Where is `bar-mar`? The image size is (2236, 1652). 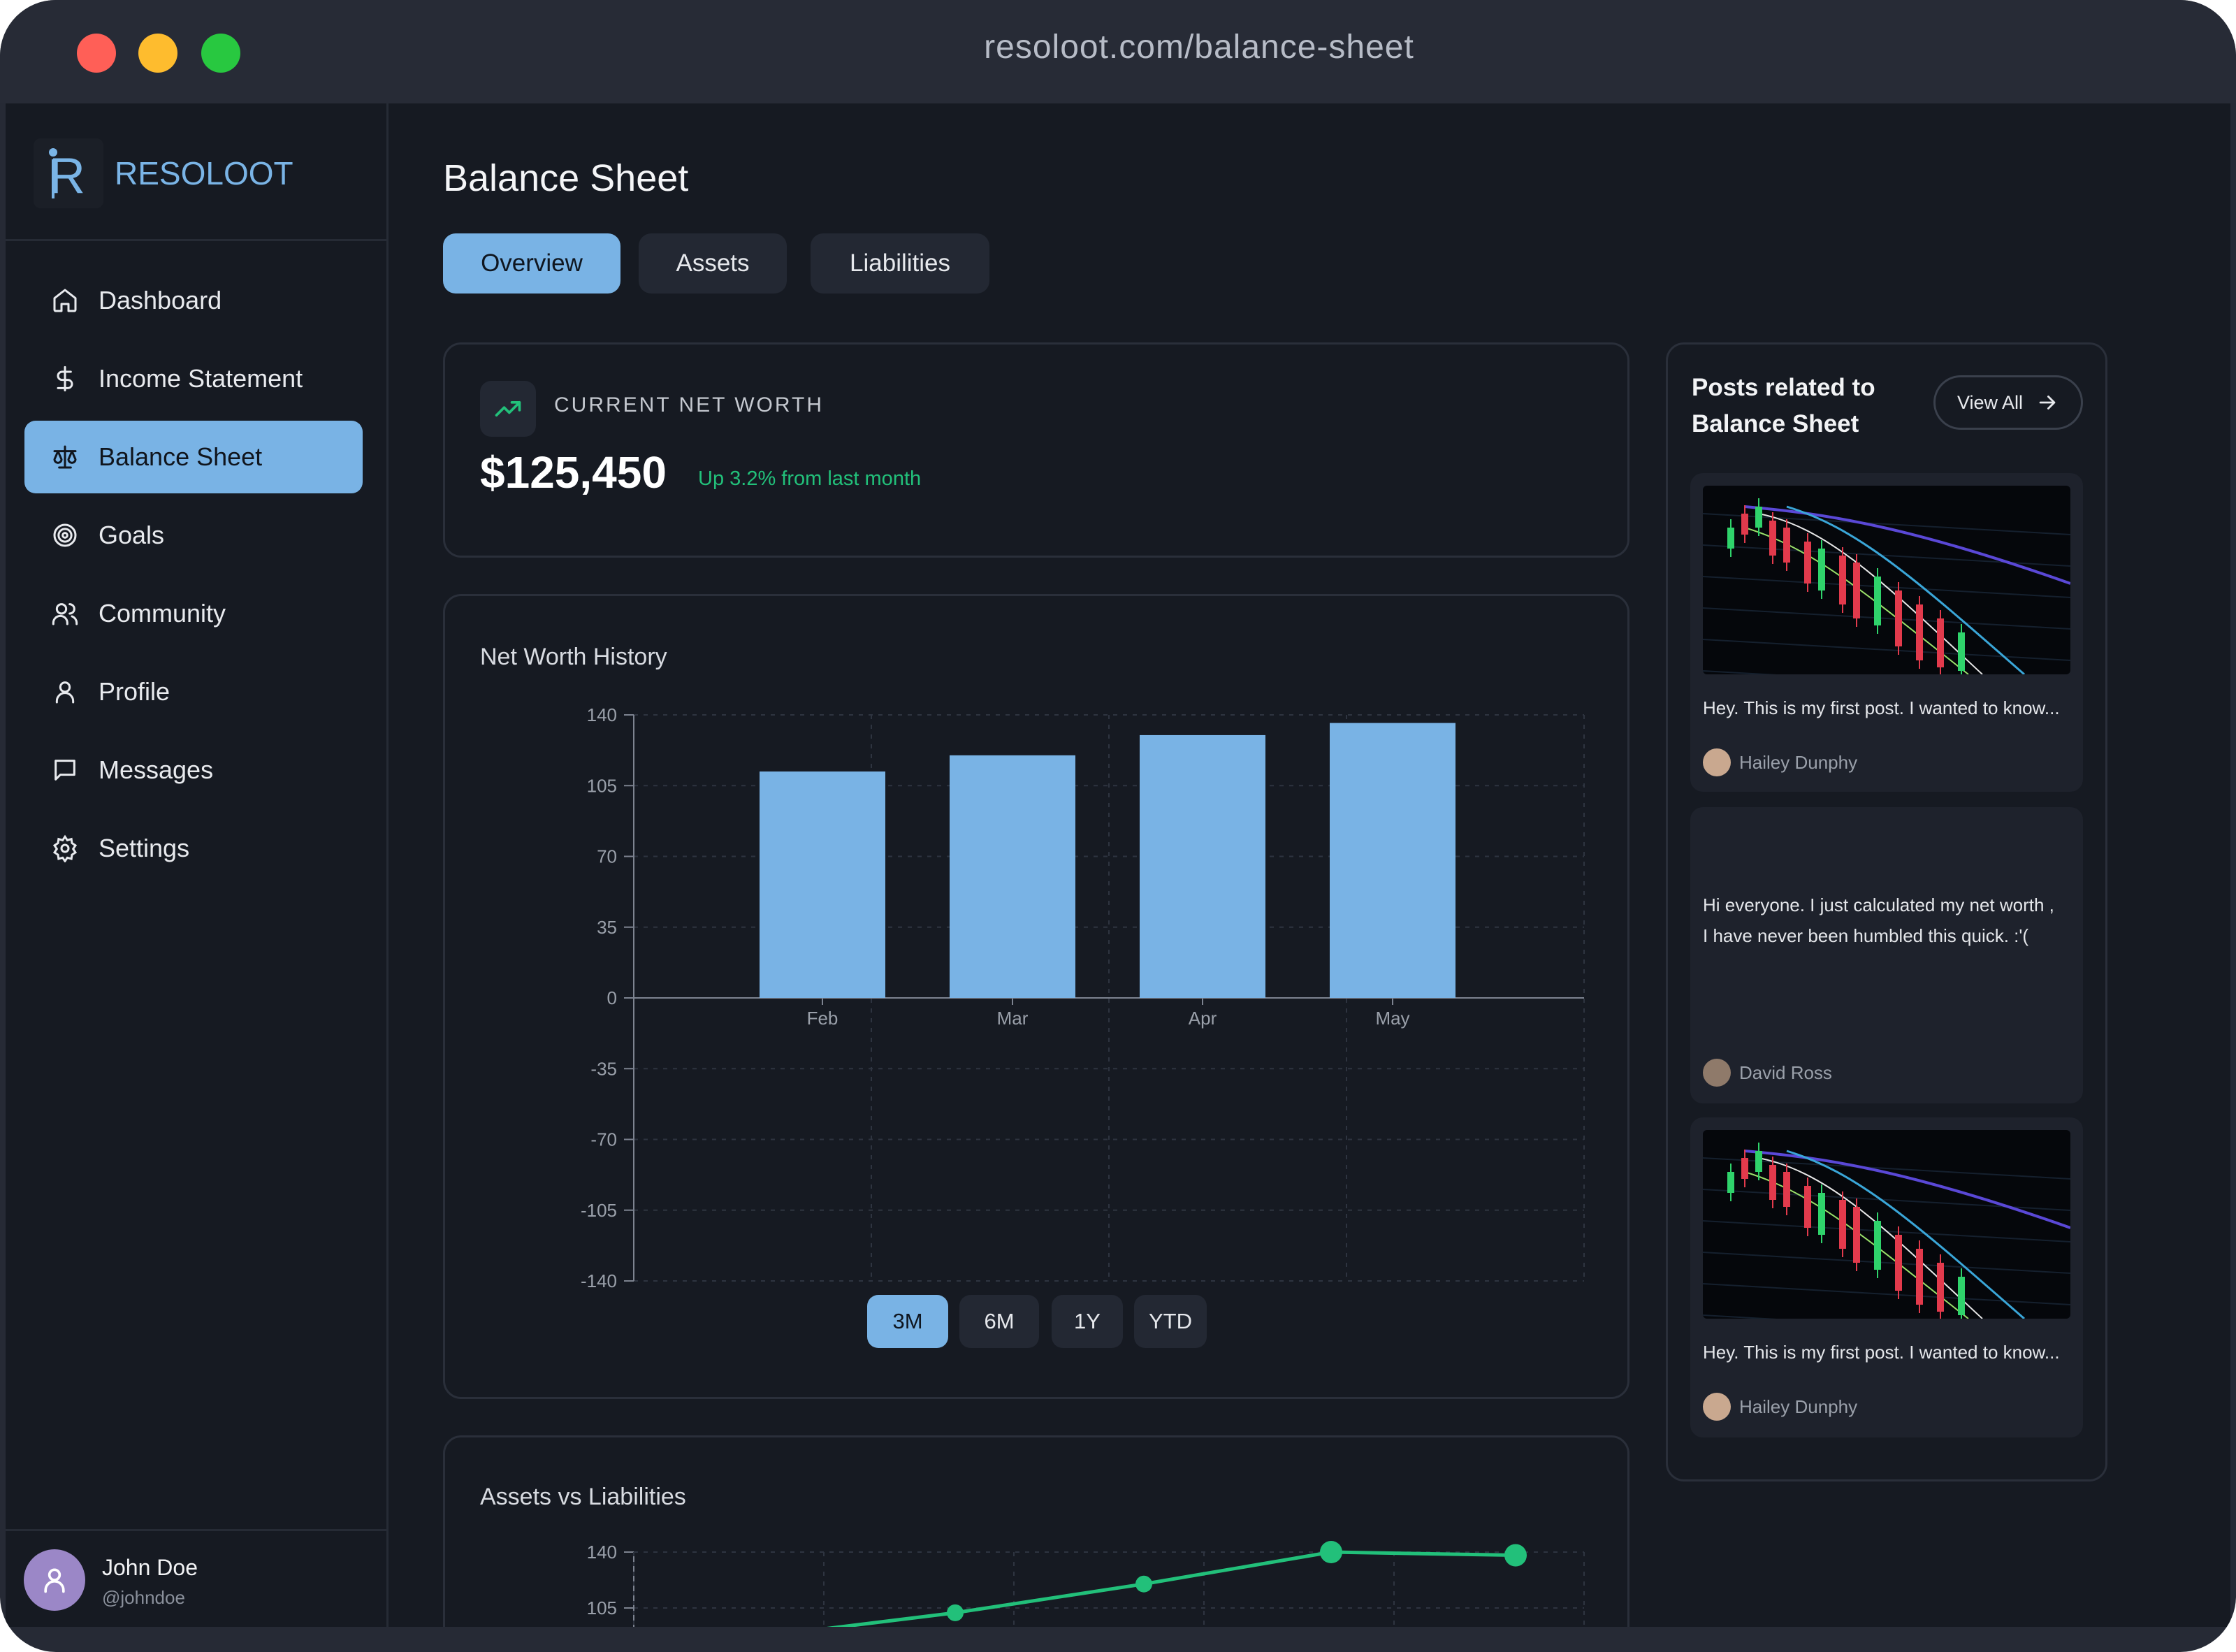 bar-mar is located at coordinates (1012, 876).